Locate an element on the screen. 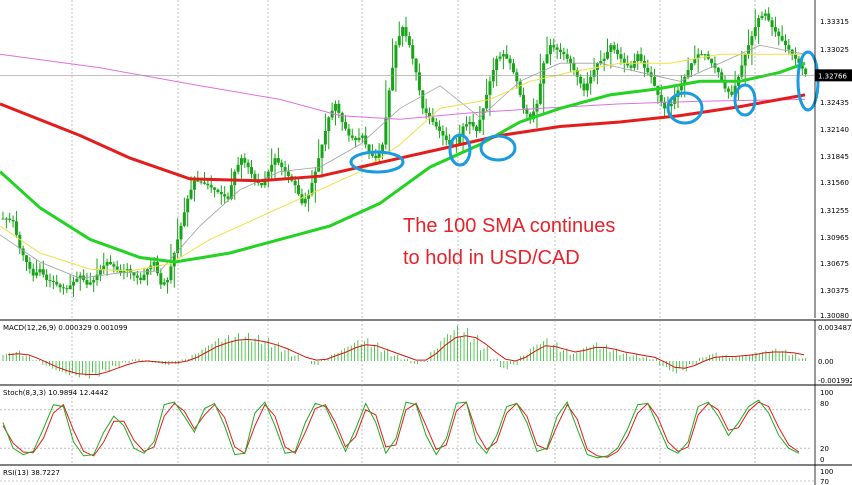  stochastic-label: Stoch(8,3,3) 10.9894 12.4442 is located at coordinates (55, 393).